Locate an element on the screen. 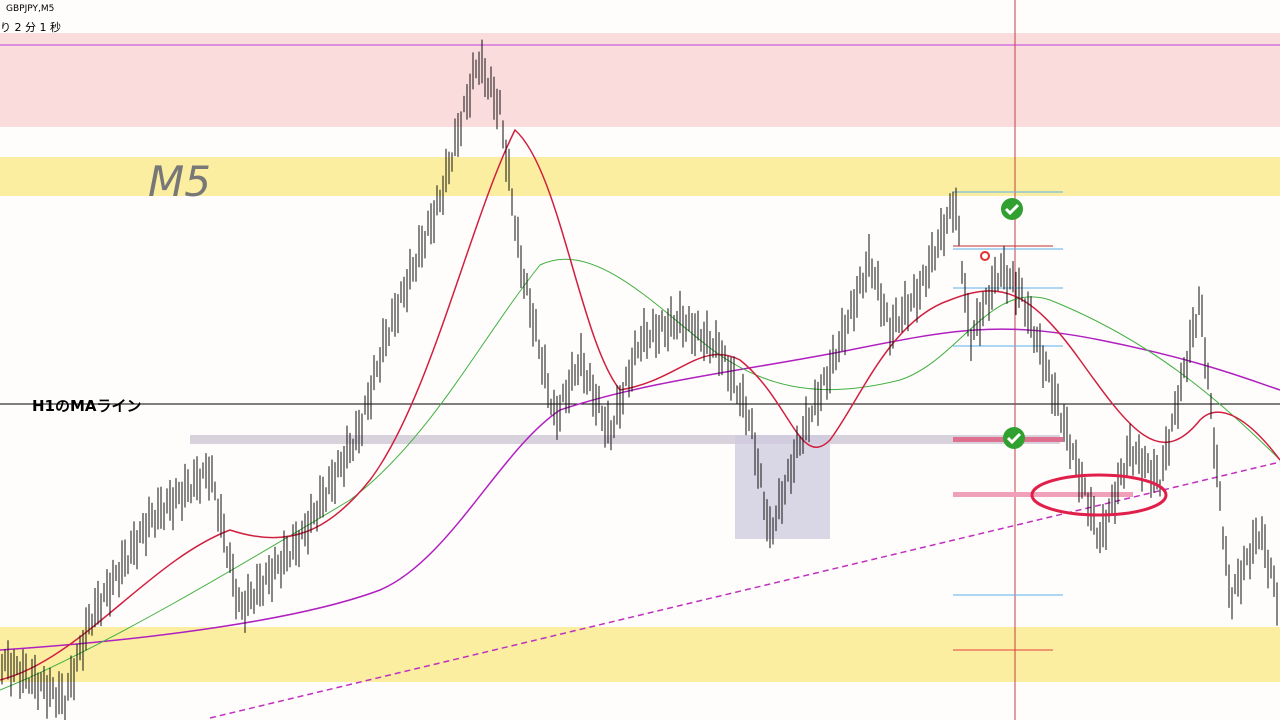 Image resolution: width=1280 pixels, height=720 pixels. grey-level is located at coordinates (625, 439).